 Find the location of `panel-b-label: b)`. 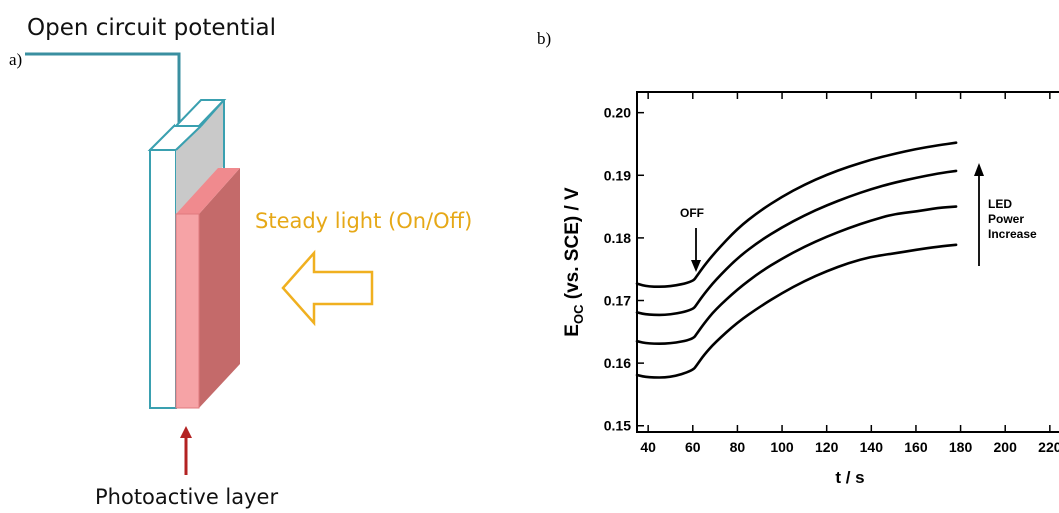

panel-b-label: b) is located at coordinates (544, 38).